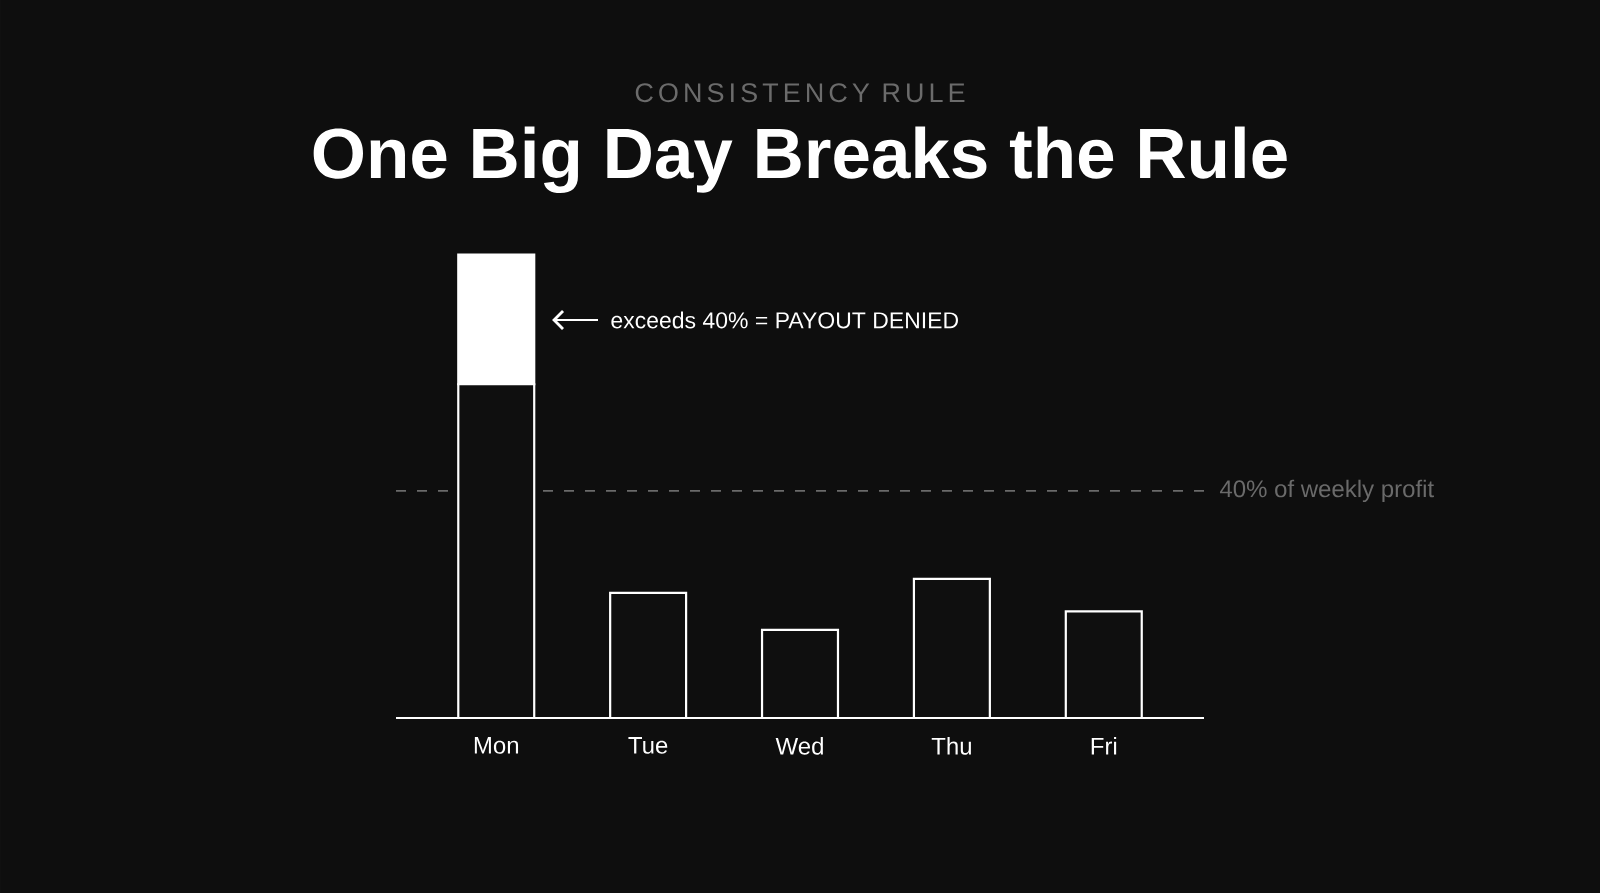 The width and height of the screenshot is (1600, 893). What do you see at coordinates (784, 320) in the screenshot?
I see `annotation: exceeds 40% = PAYOUT DENIED` at bounding box center [784, 320].